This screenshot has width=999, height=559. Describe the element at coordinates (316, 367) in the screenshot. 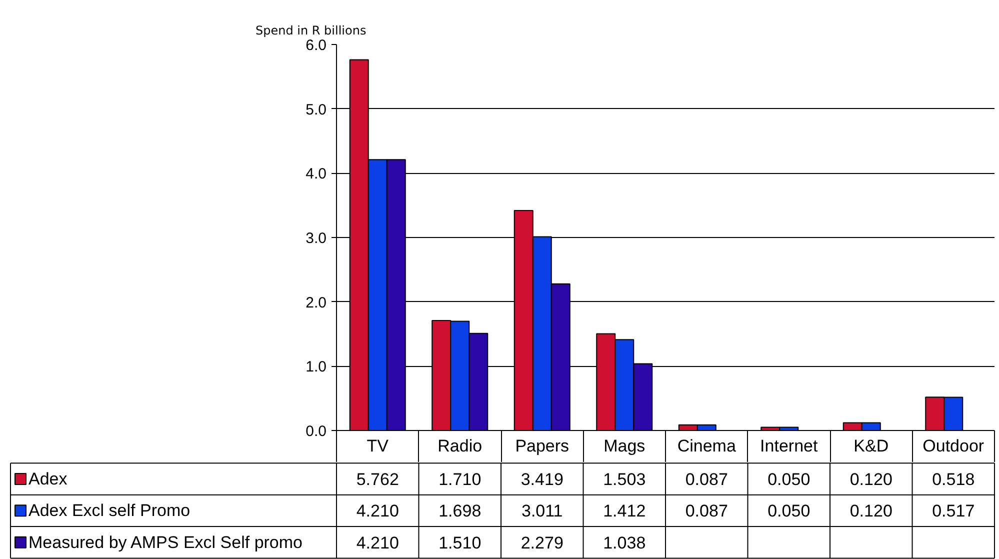

I see `y-tick-label: 1.0` at that location.